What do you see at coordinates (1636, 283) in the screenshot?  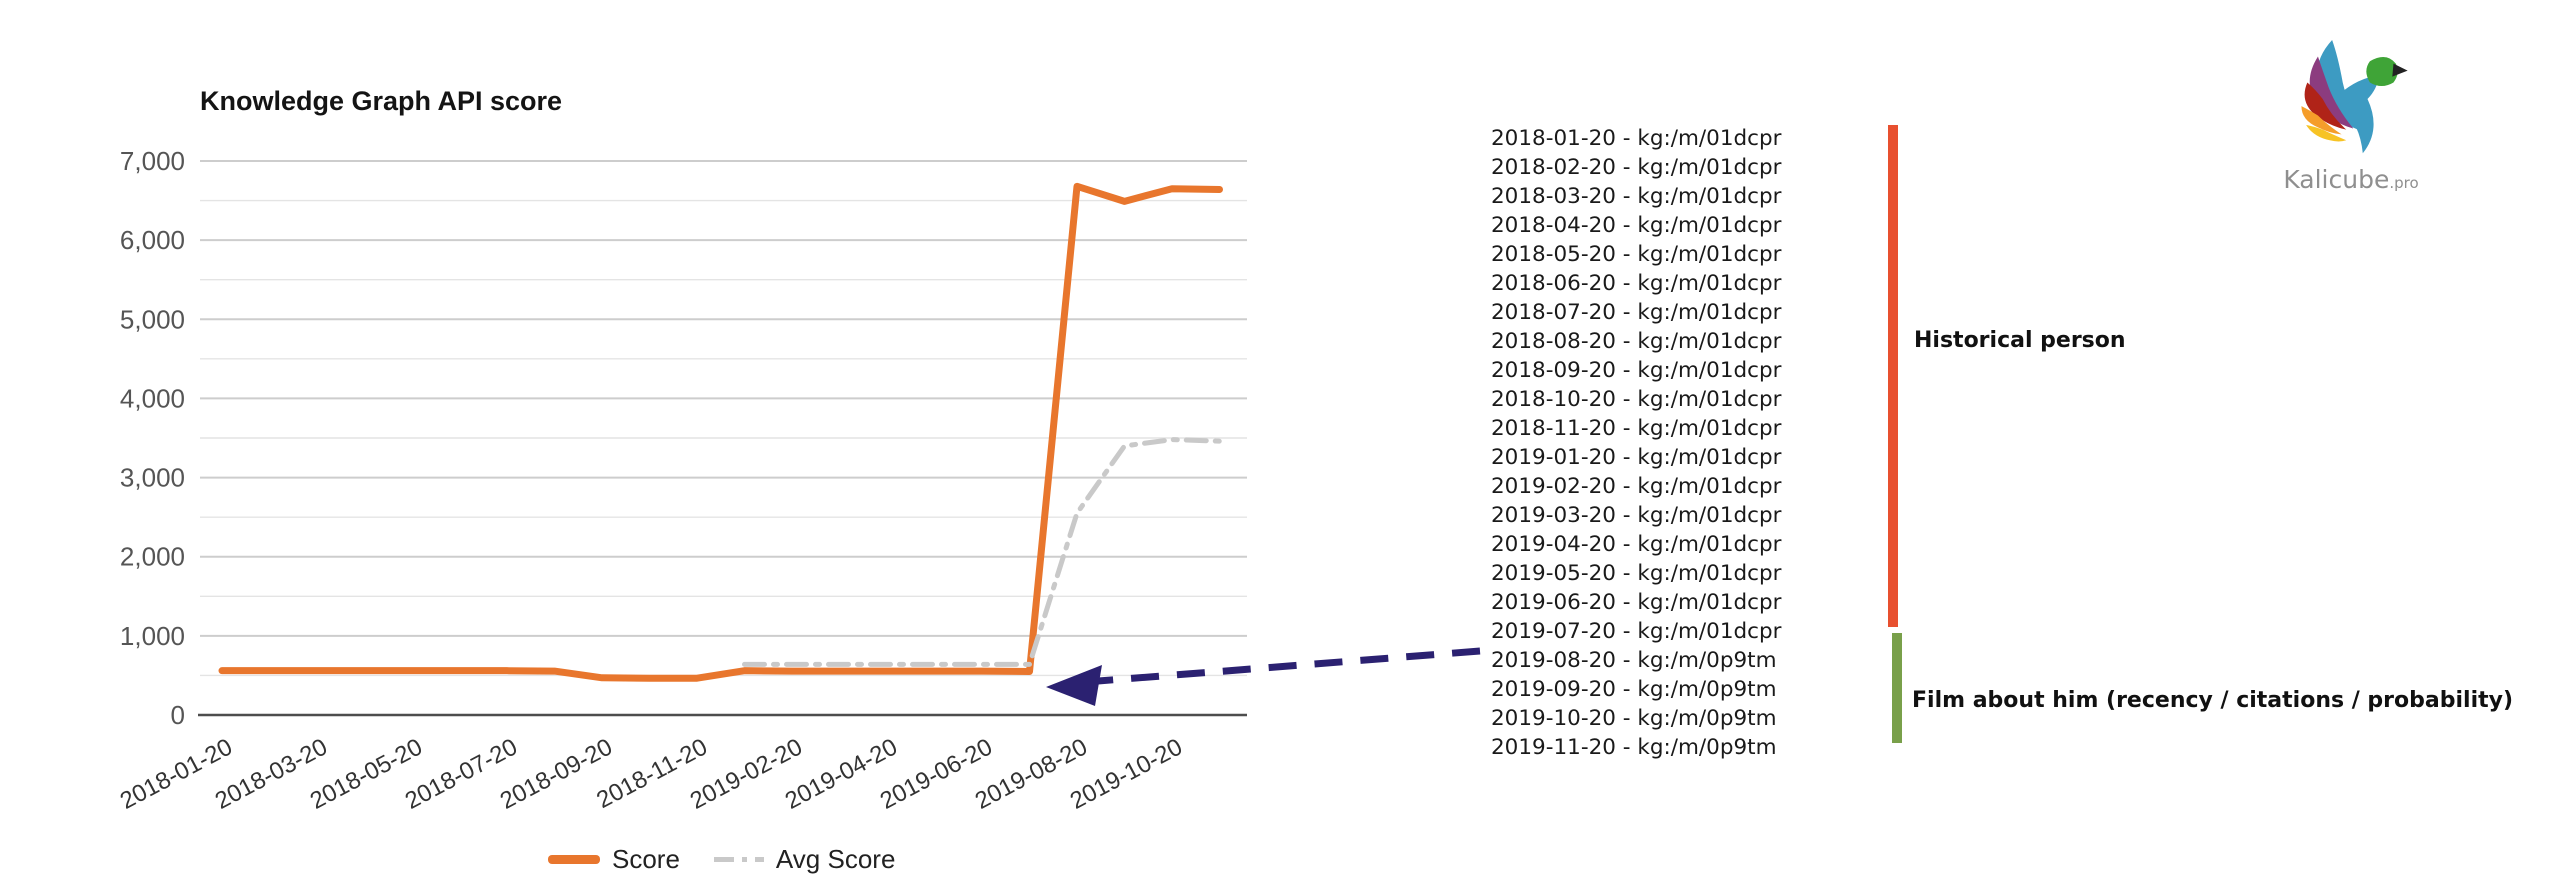 I see `timeline-item: 2018-06-20 - kg:/m/01dcpr` at bounding box center [1636, 283].